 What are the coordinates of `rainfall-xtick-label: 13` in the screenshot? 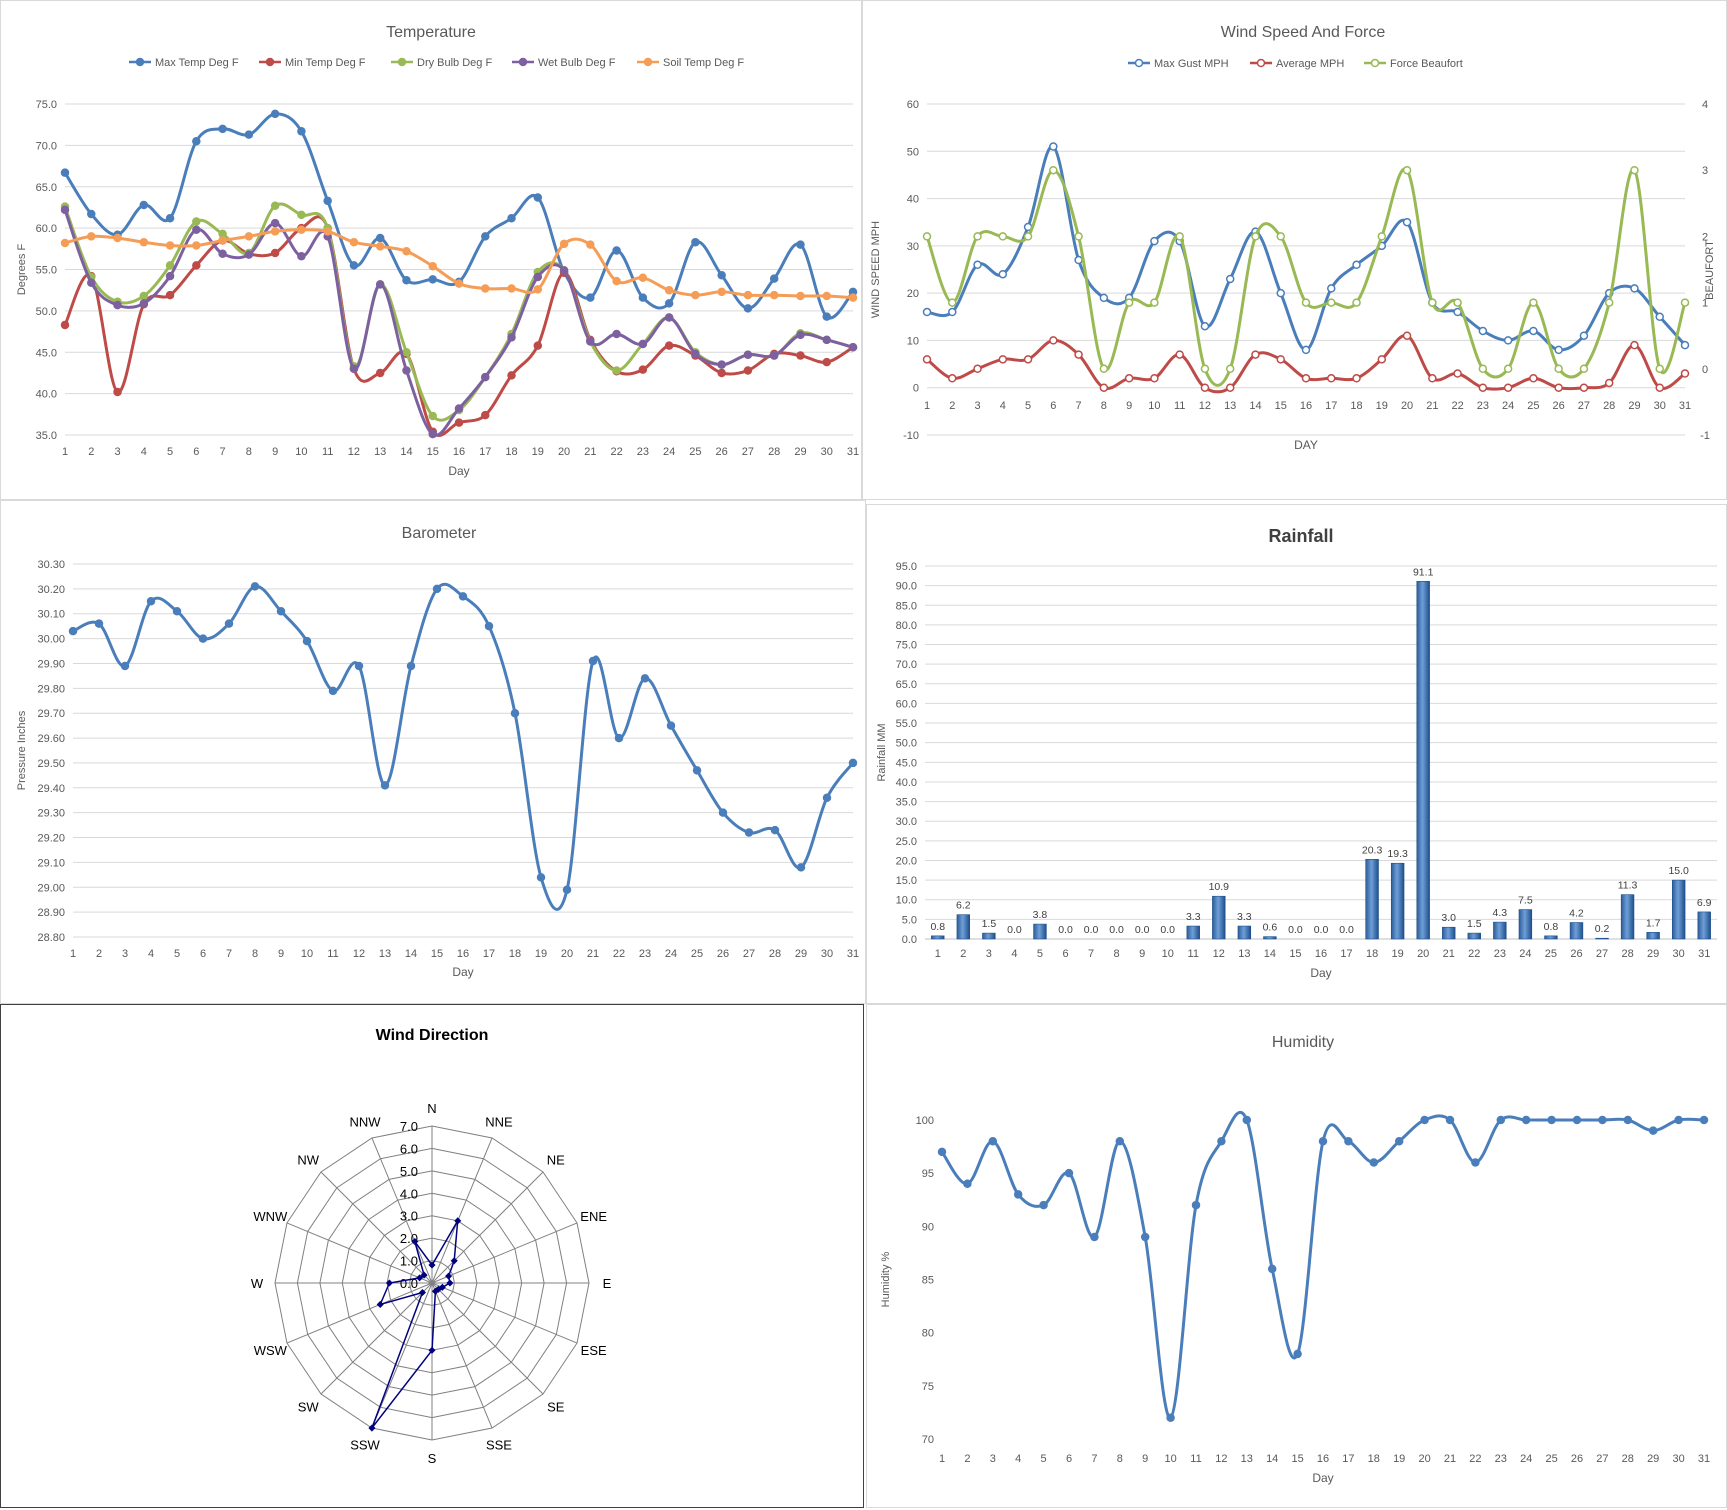 It's located at (1244, 954).